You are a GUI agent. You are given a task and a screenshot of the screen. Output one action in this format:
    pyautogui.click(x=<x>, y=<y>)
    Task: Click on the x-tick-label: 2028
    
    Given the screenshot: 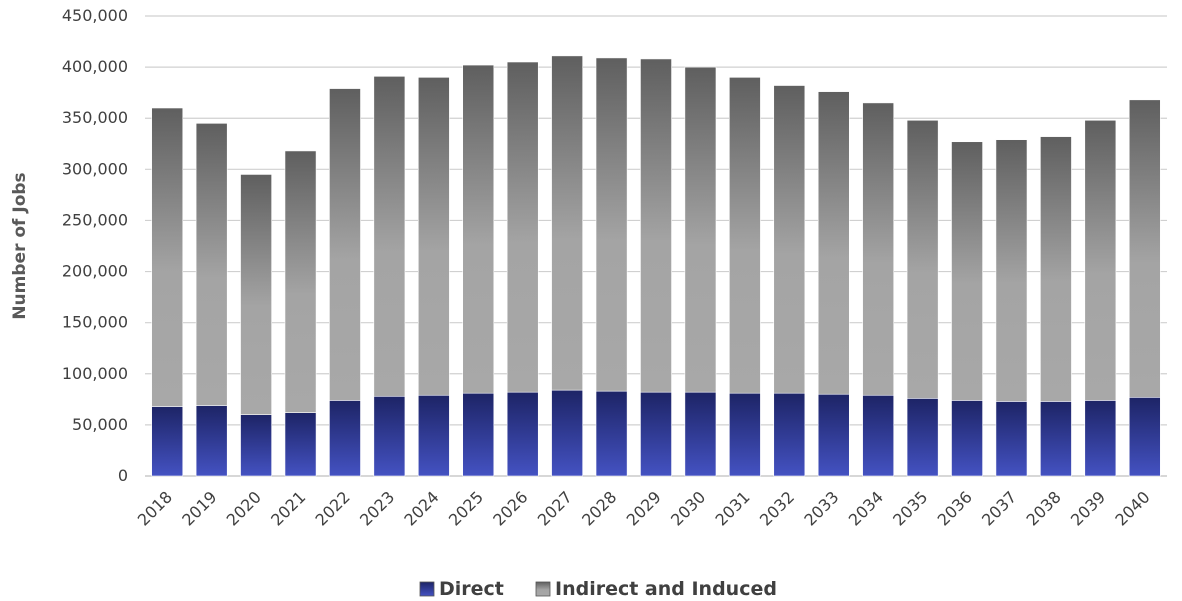 What is the action you would take?
    pyautogui.click(x=599, y=508)
    